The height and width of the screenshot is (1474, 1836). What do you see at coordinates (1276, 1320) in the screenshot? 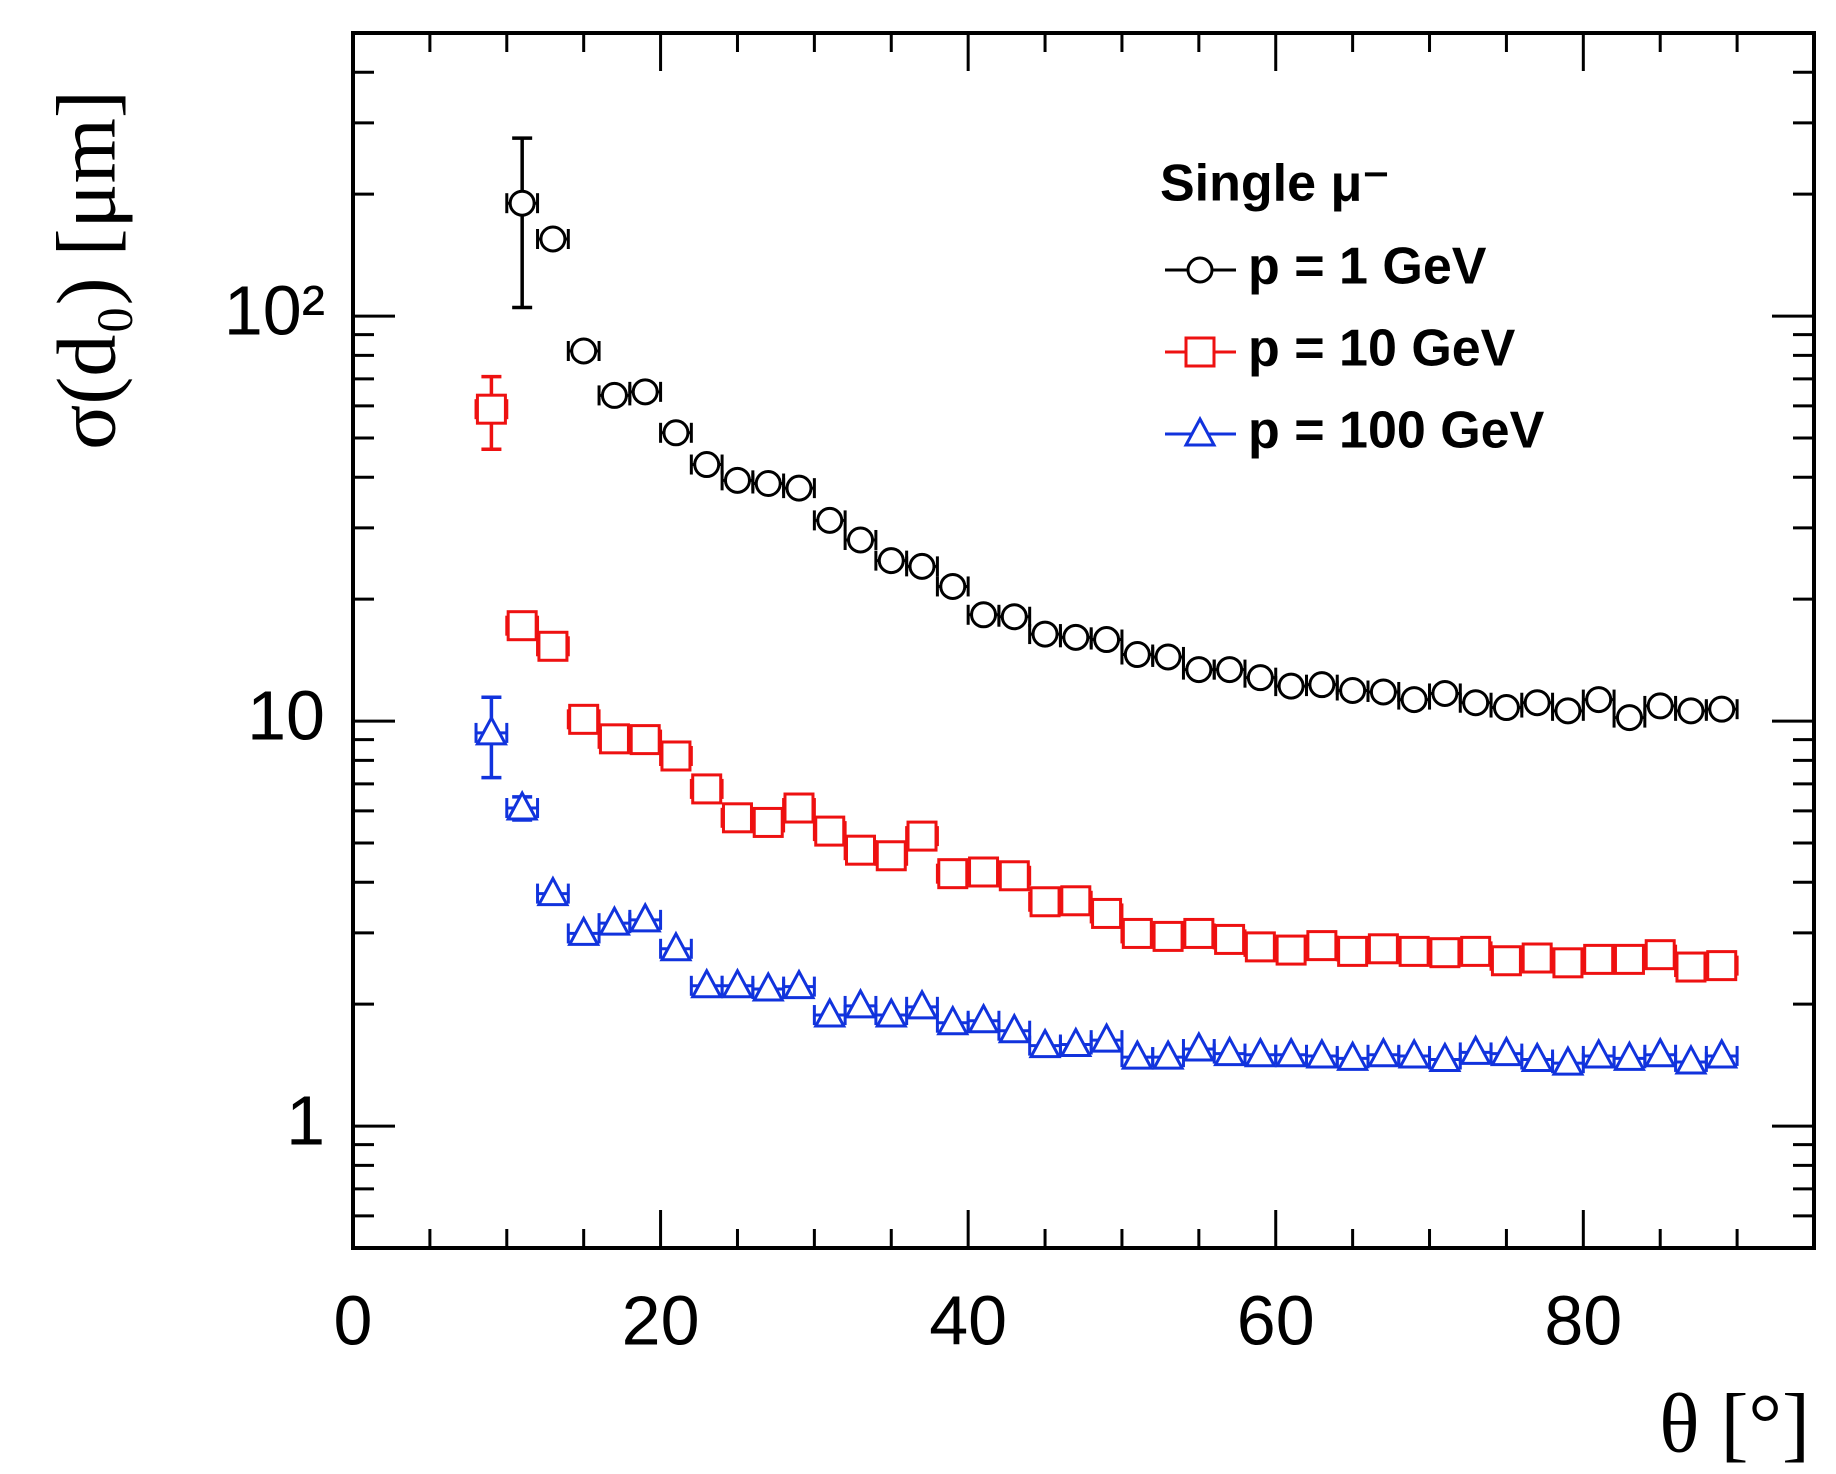
I see `x-tick-label: 60` at bounding box center [1276, 1320].